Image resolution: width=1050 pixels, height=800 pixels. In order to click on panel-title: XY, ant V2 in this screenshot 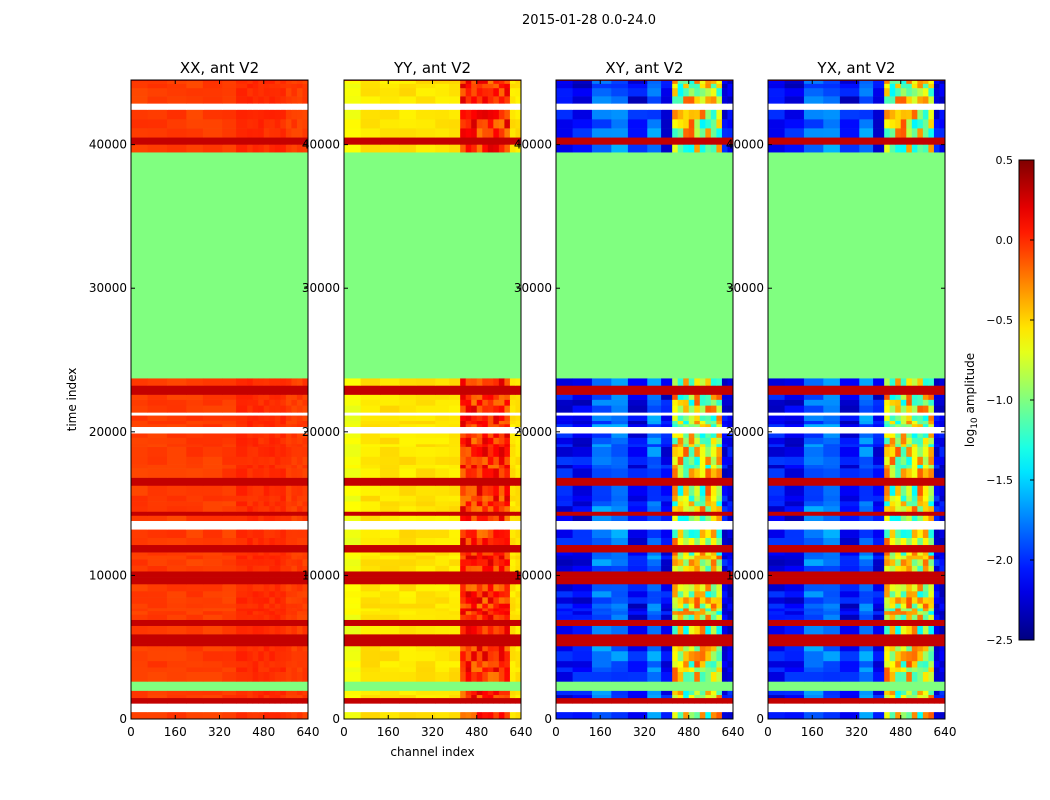, I will do `click(644, 68)`.